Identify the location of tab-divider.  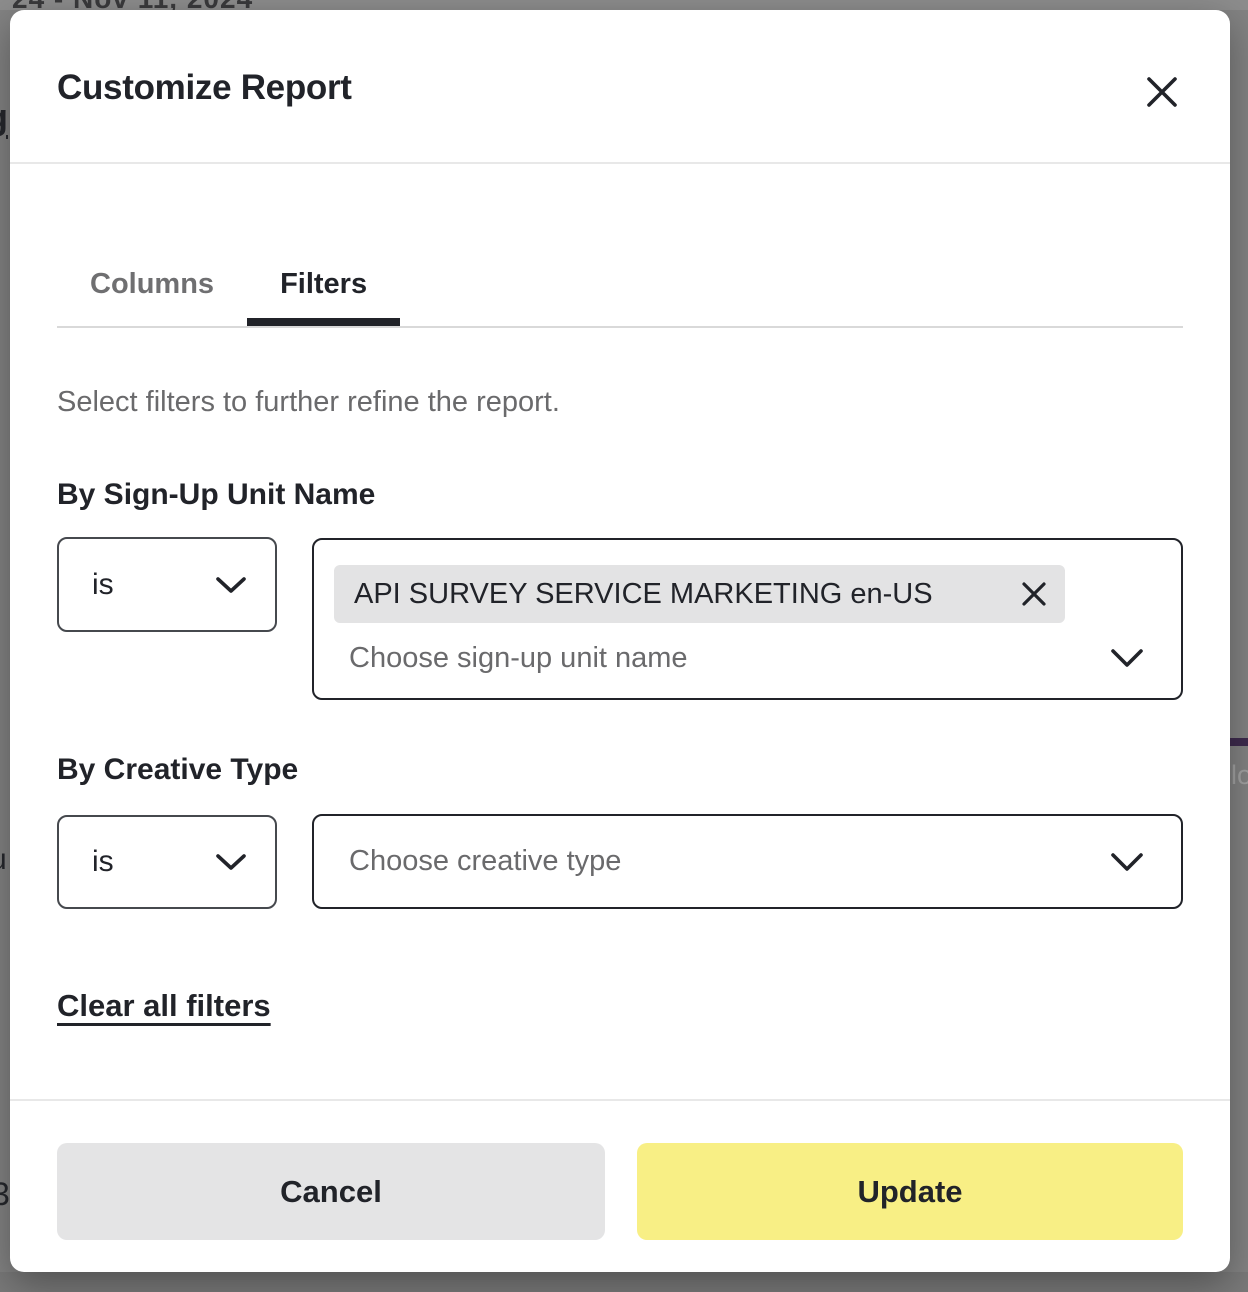
(620, 327).